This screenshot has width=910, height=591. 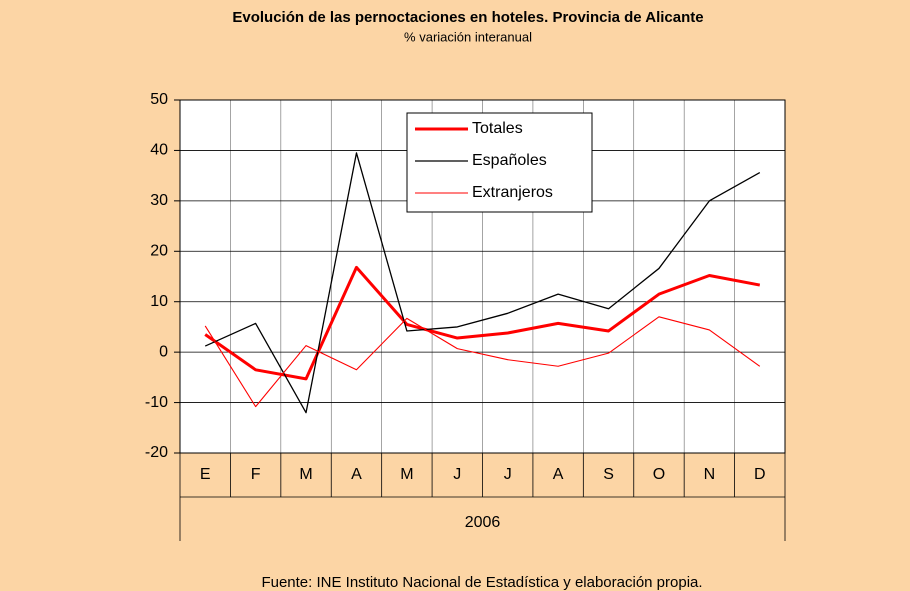 I want to click on x-tick-label: O, so click(x=659, y=474).